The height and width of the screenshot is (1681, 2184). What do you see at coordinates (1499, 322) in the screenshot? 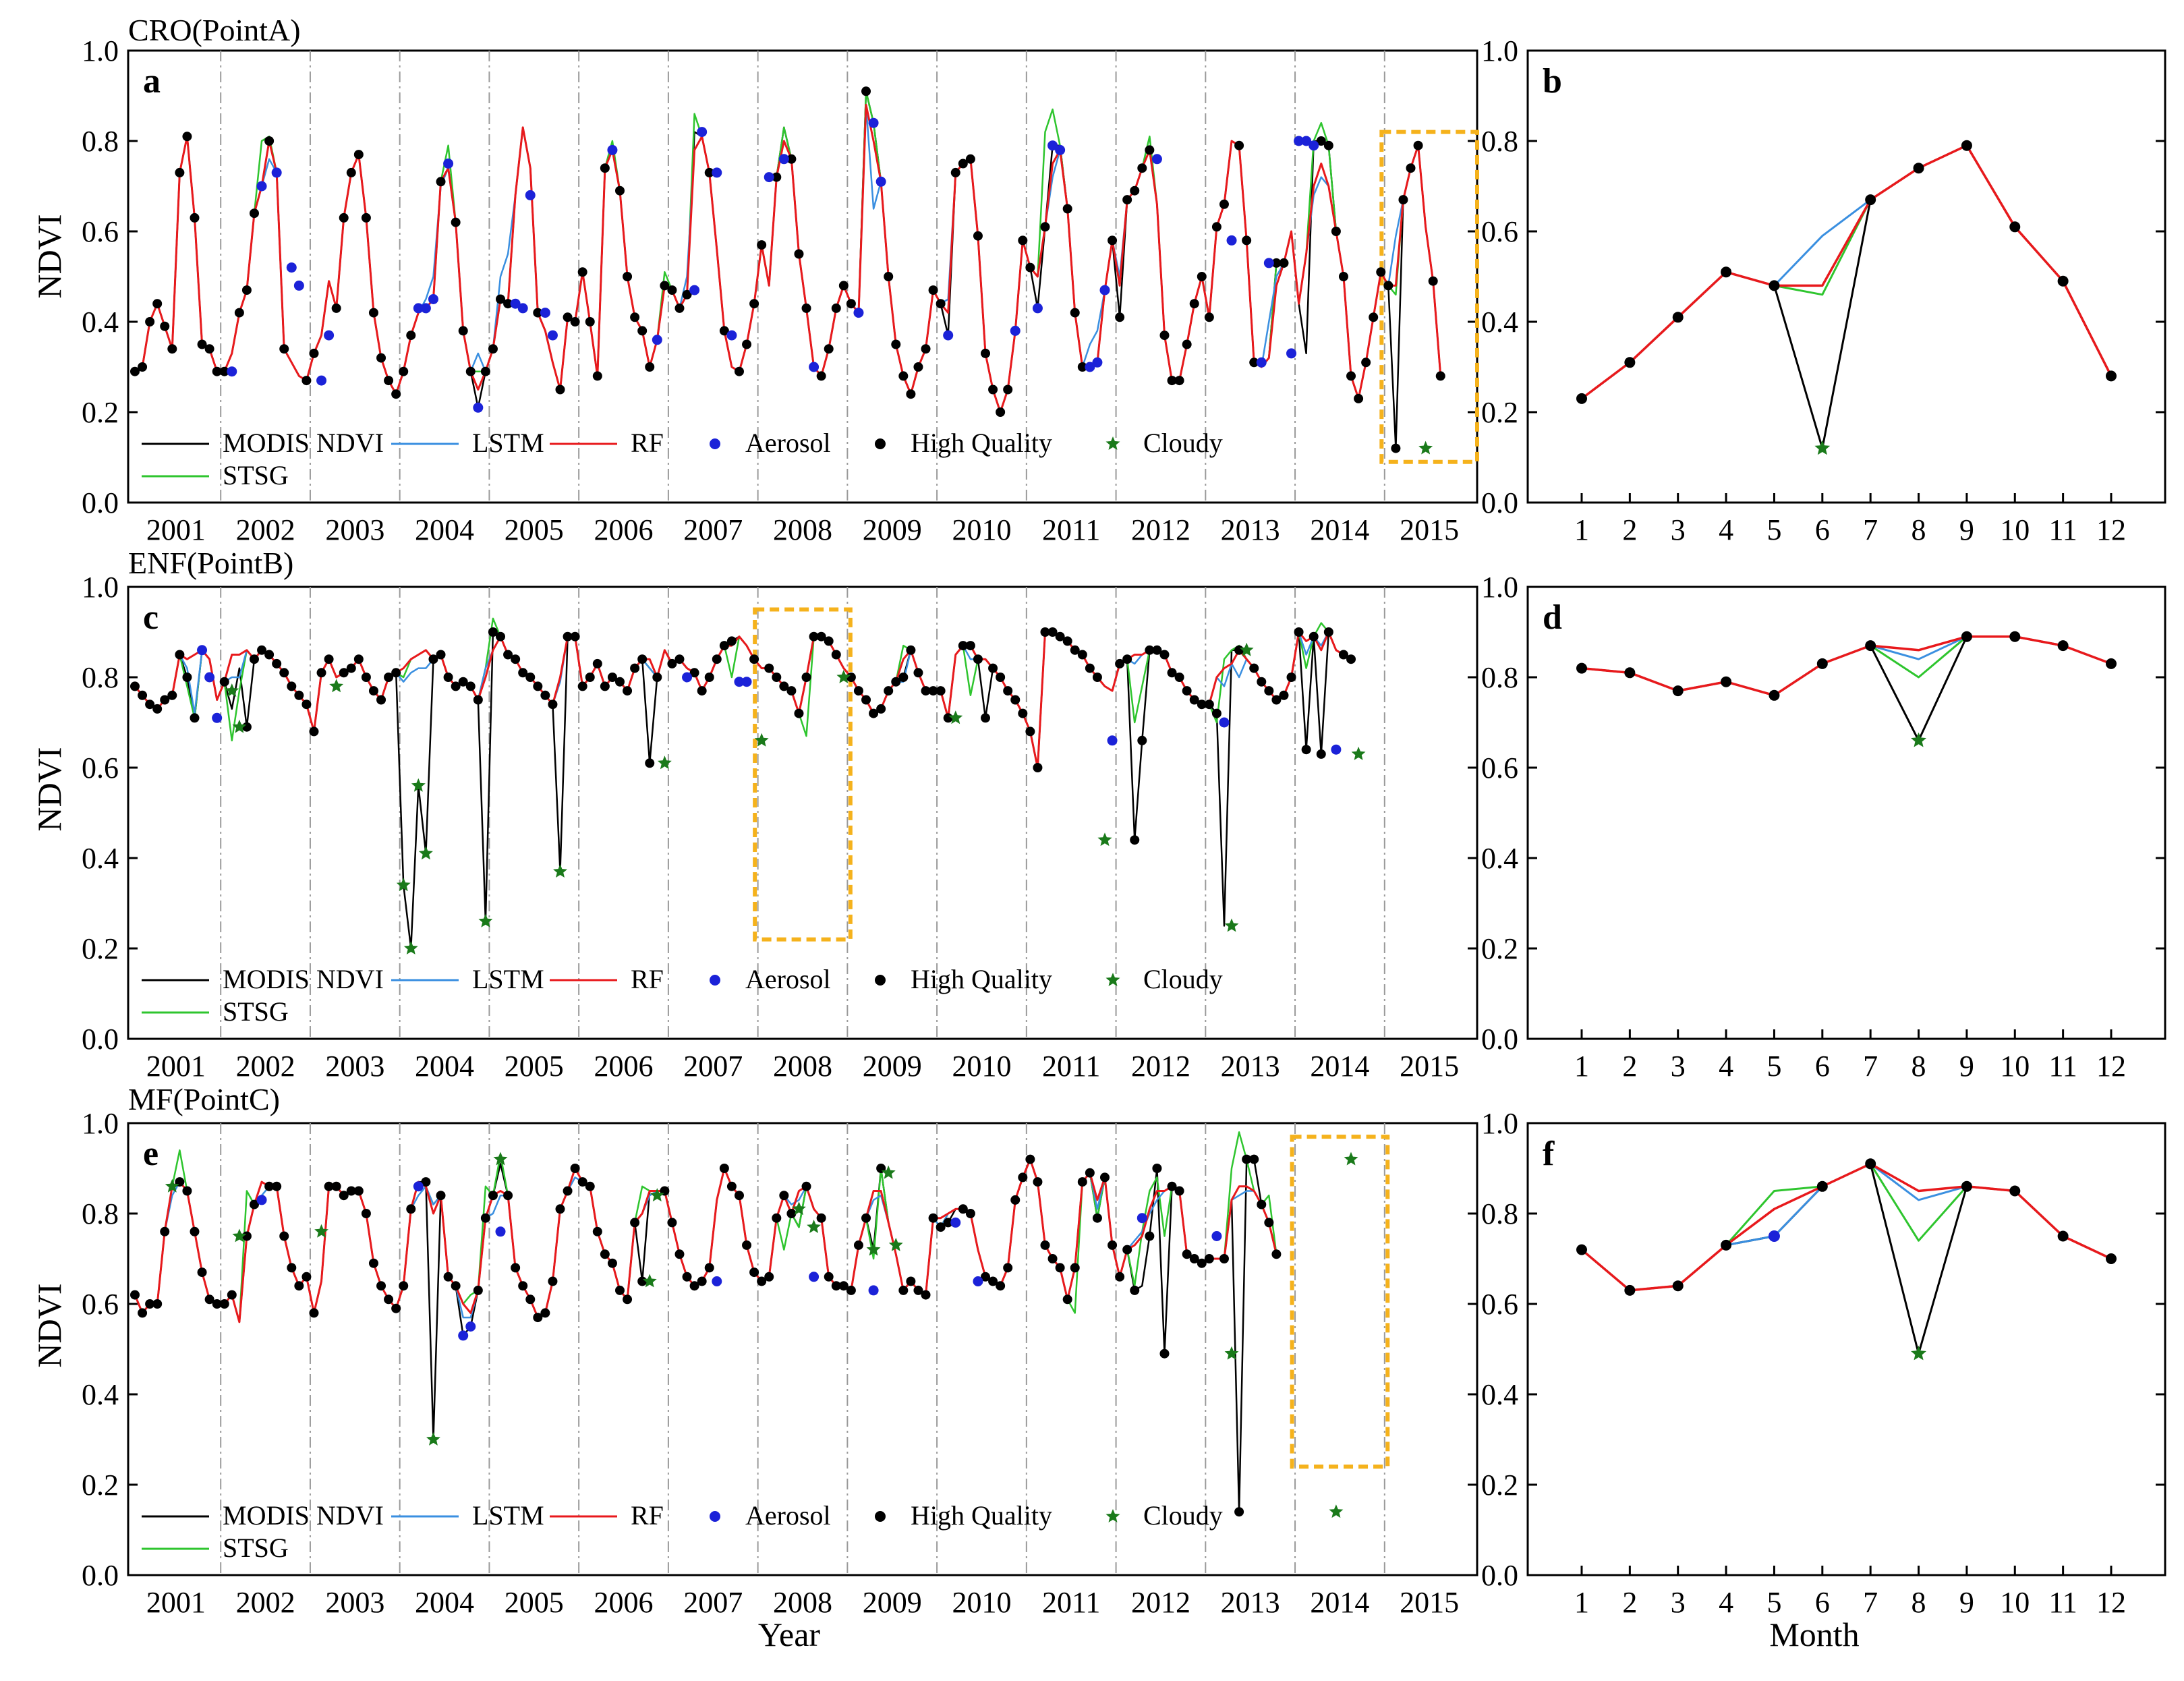
I see `panel-b-ytick-label: 0.4` at bounding box center [1499, 322].